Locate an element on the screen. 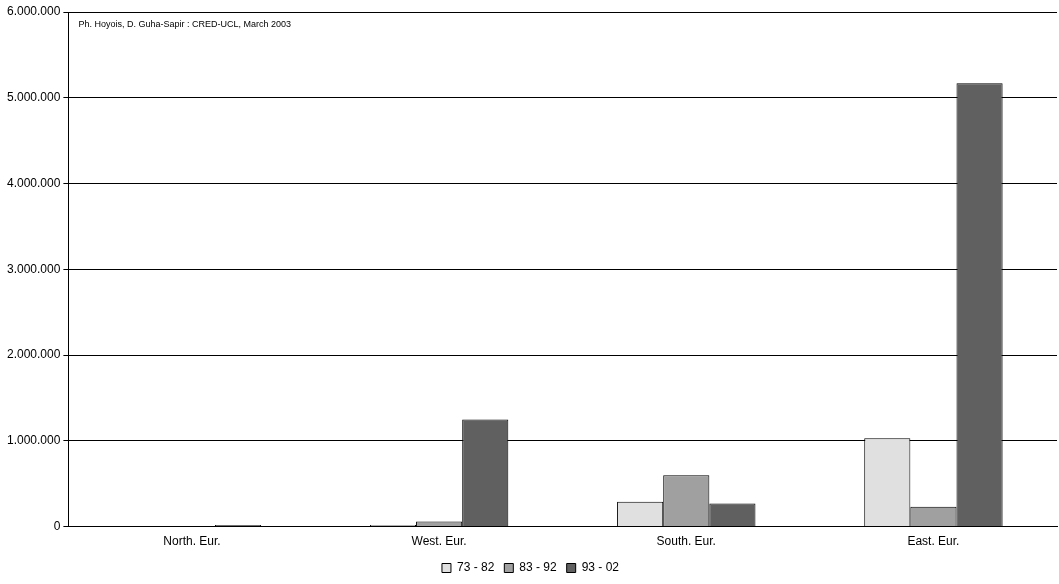  y-tick-label: 0 is located at coordinates (57, 525).